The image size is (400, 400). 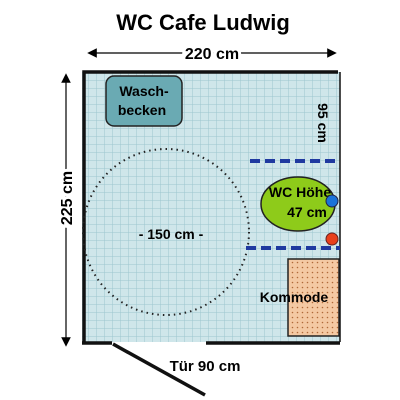 I want to click on sink-label-line2: becken, so click(x=142, y=110).